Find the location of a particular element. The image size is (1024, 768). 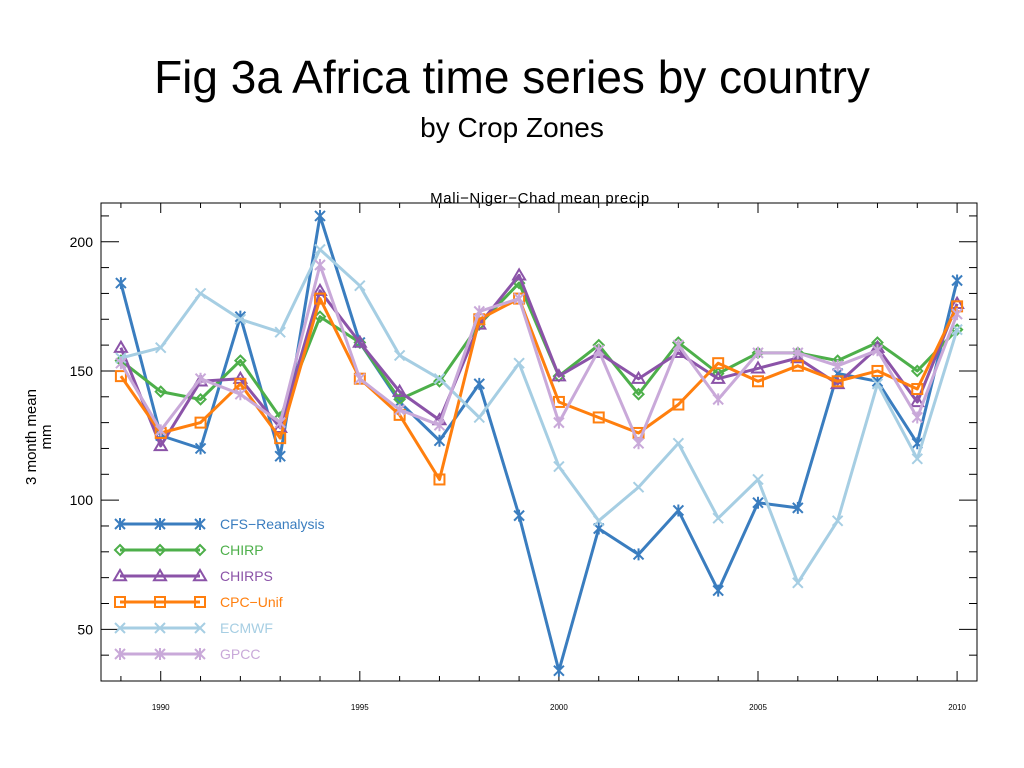

y-tick-label: 200 is located at coordinates (82, 242).